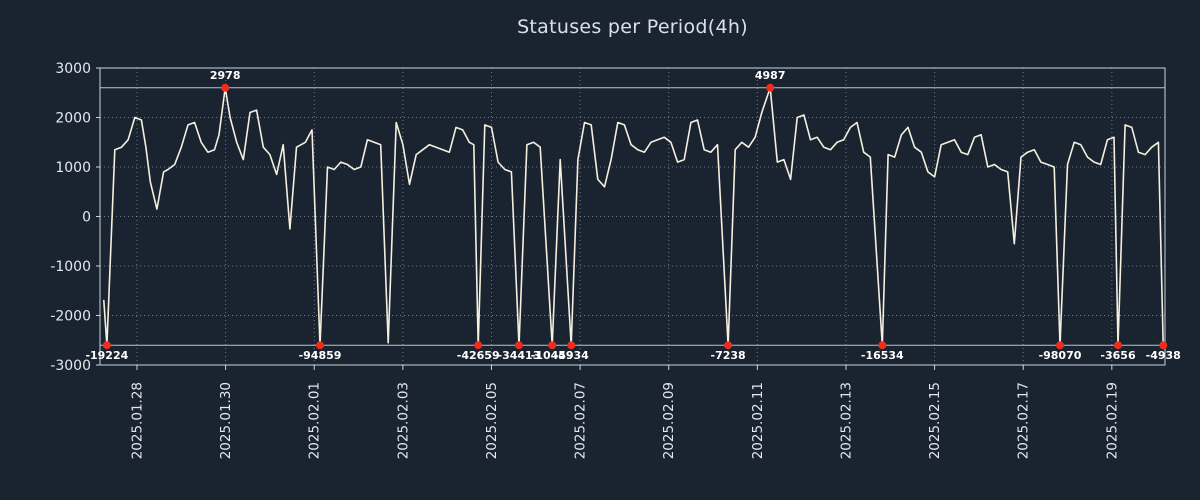 This screenshot has width=1200, height=500. What do you see at coordinates (226, 420) in the screenshot?
I see `x-tick-label: 2025.01.30` at bounding box center [226, 420].